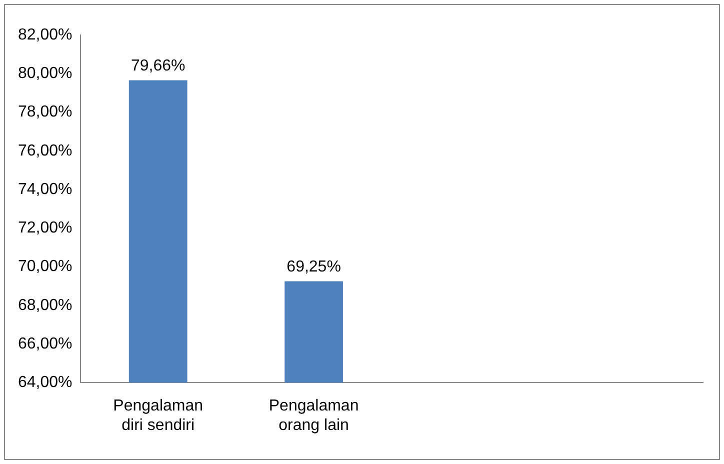  What do you see at coordinates (45, 73) in the screenshot?
I see `y-tick-label: 80,00%` at bounding box center [45, 73].